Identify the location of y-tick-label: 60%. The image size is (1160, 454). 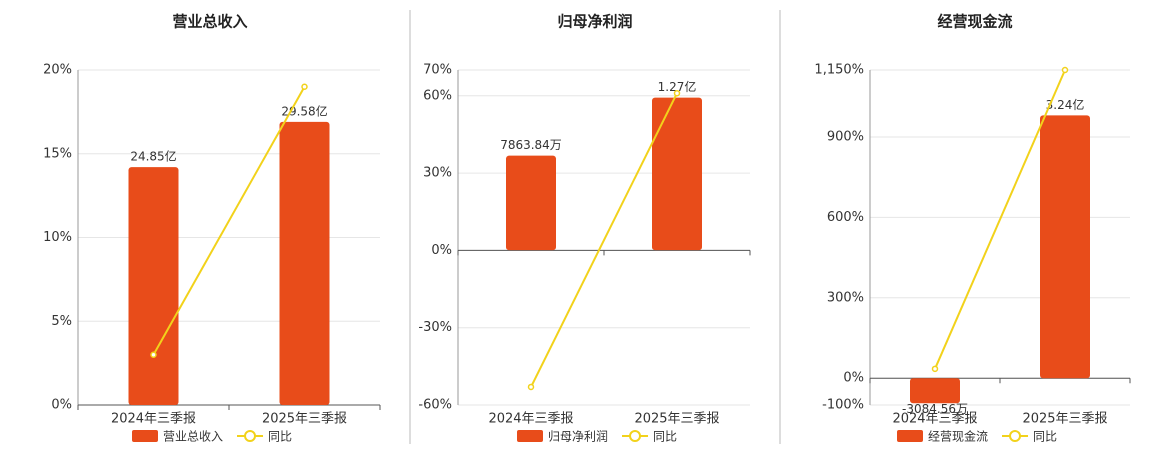
(437, 95).